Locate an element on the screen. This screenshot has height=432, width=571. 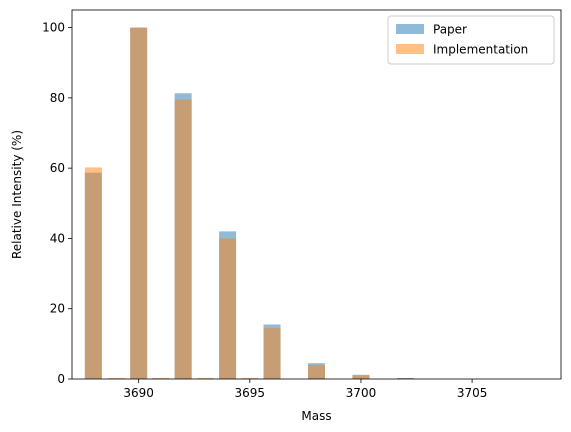
legend: Paper Implementation is located at coordinates (471, 40).